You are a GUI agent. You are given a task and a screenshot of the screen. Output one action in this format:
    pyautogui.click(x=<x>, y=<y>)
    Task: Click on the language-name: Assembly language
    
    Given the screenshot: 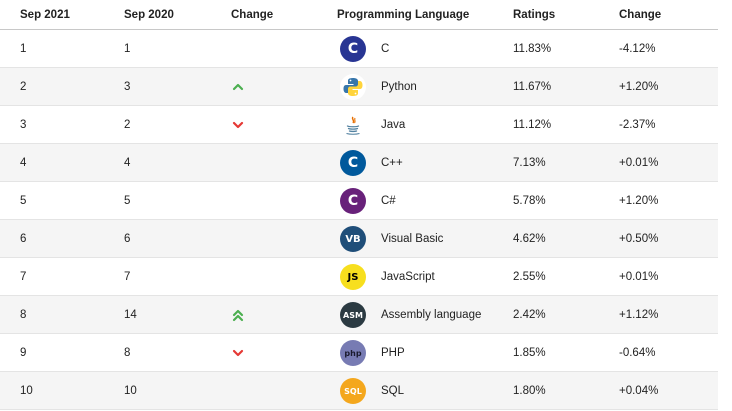 What is the action you would take?
    pyautogui.click(x=431, y=314)
    